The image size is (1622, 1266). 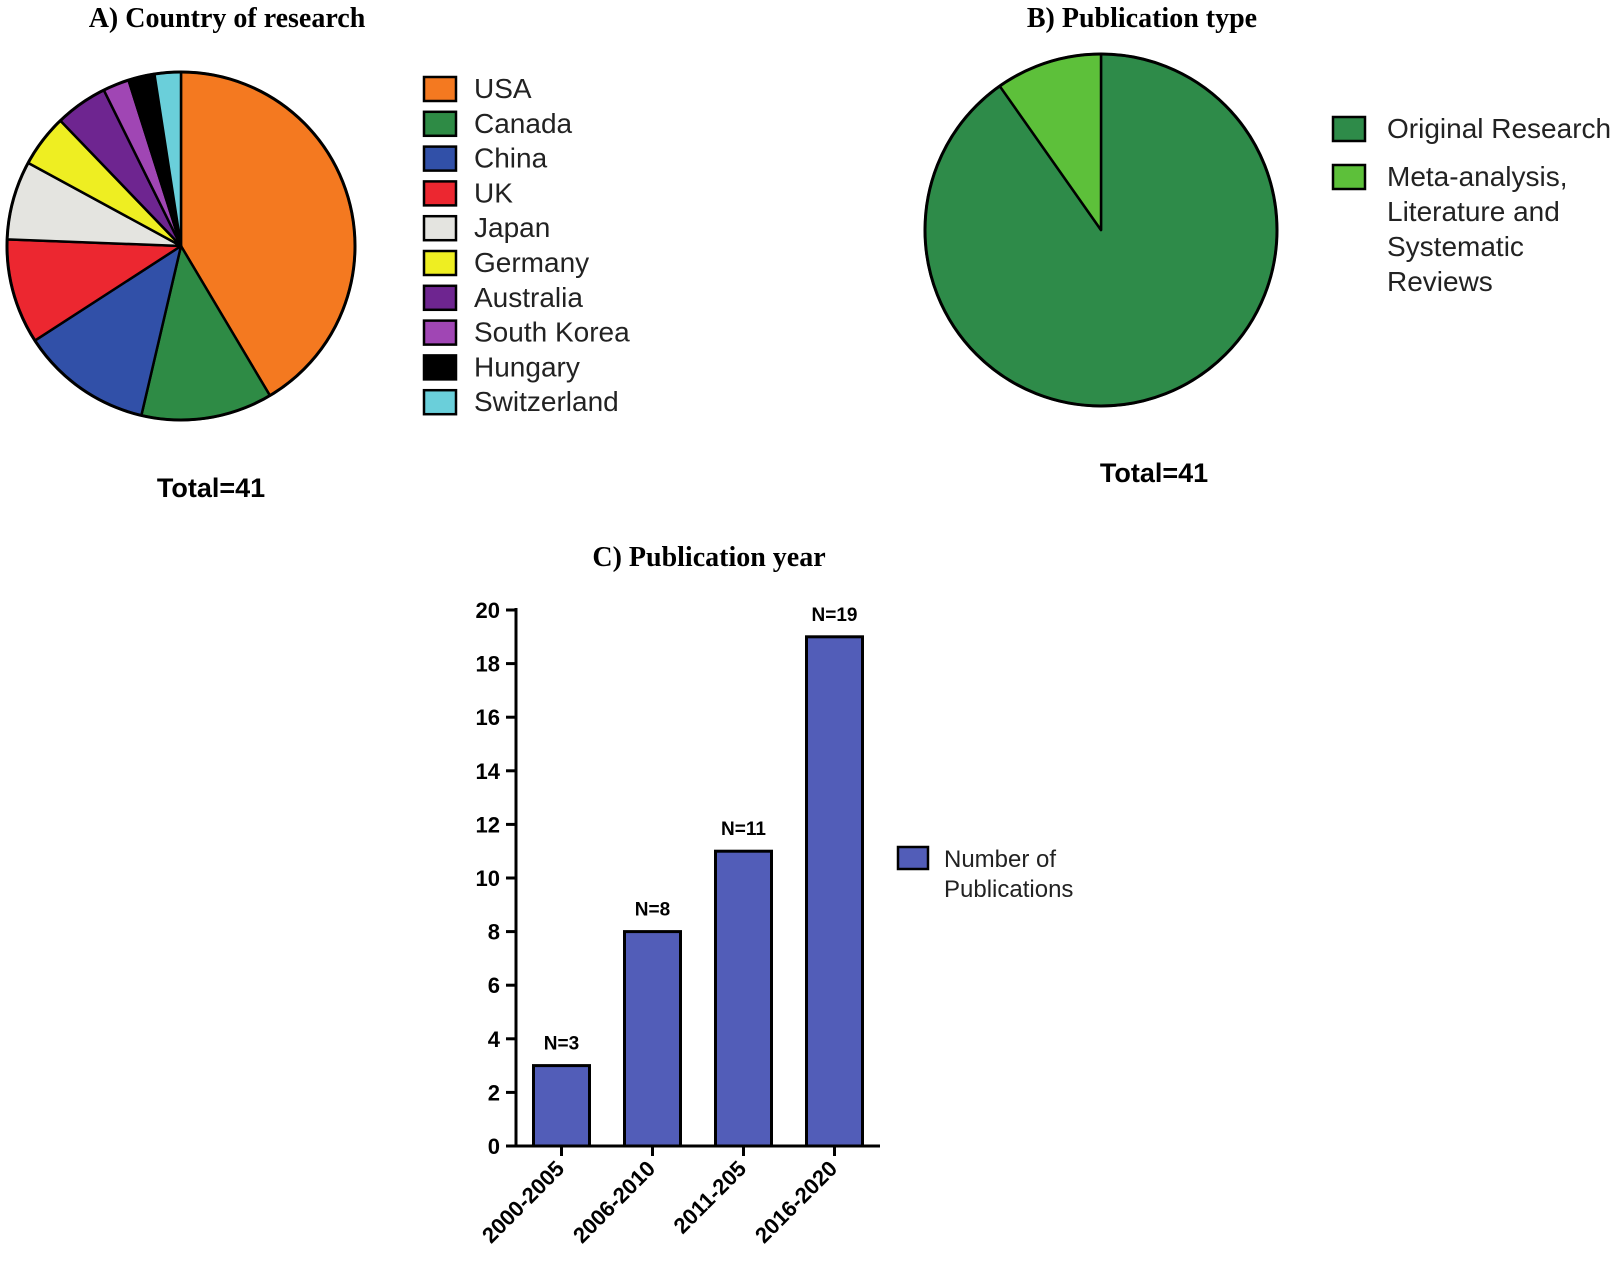 I want to click on pie-publication-type, so click(x=1101, y=230).